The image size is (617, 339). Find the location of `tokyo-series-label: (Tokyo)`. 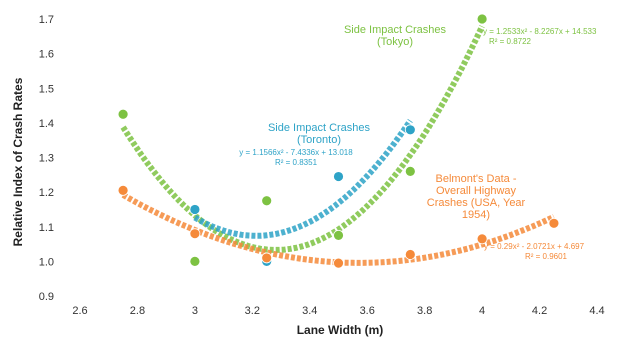

tokyo-series-label: (Tokyo) is located at coordinates (395, 42).